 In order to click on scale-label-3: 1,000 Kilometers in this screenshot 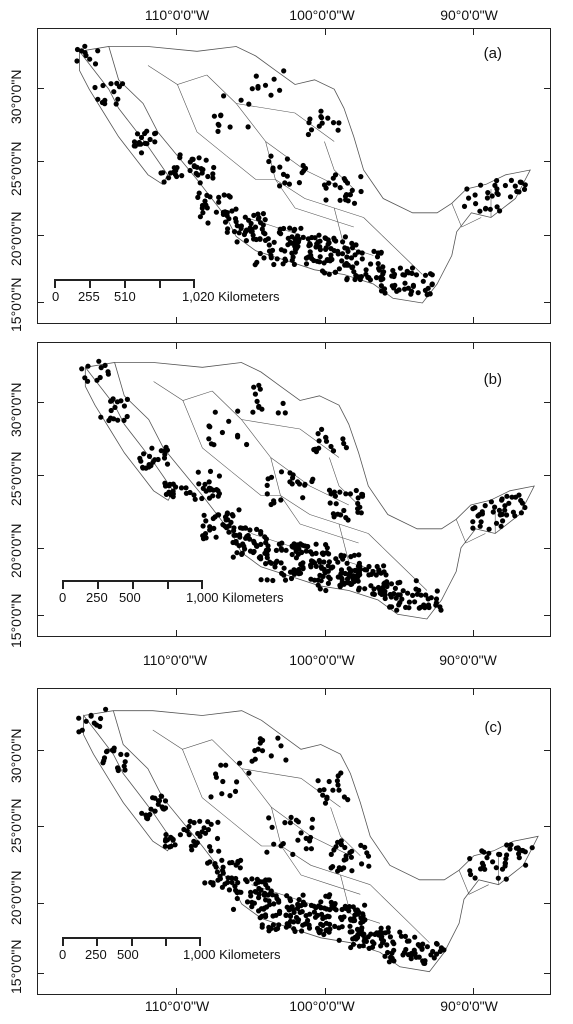, I will do `click(235, 597)`.